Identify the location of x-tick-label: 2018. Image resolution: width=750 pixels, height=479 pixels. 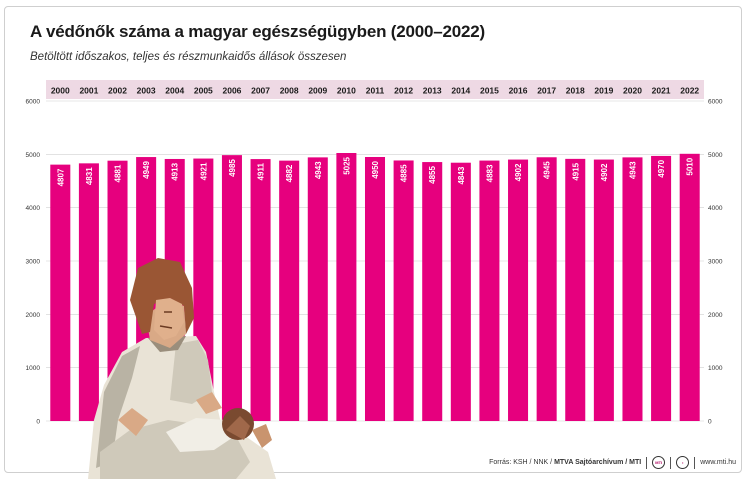
(575, 91).